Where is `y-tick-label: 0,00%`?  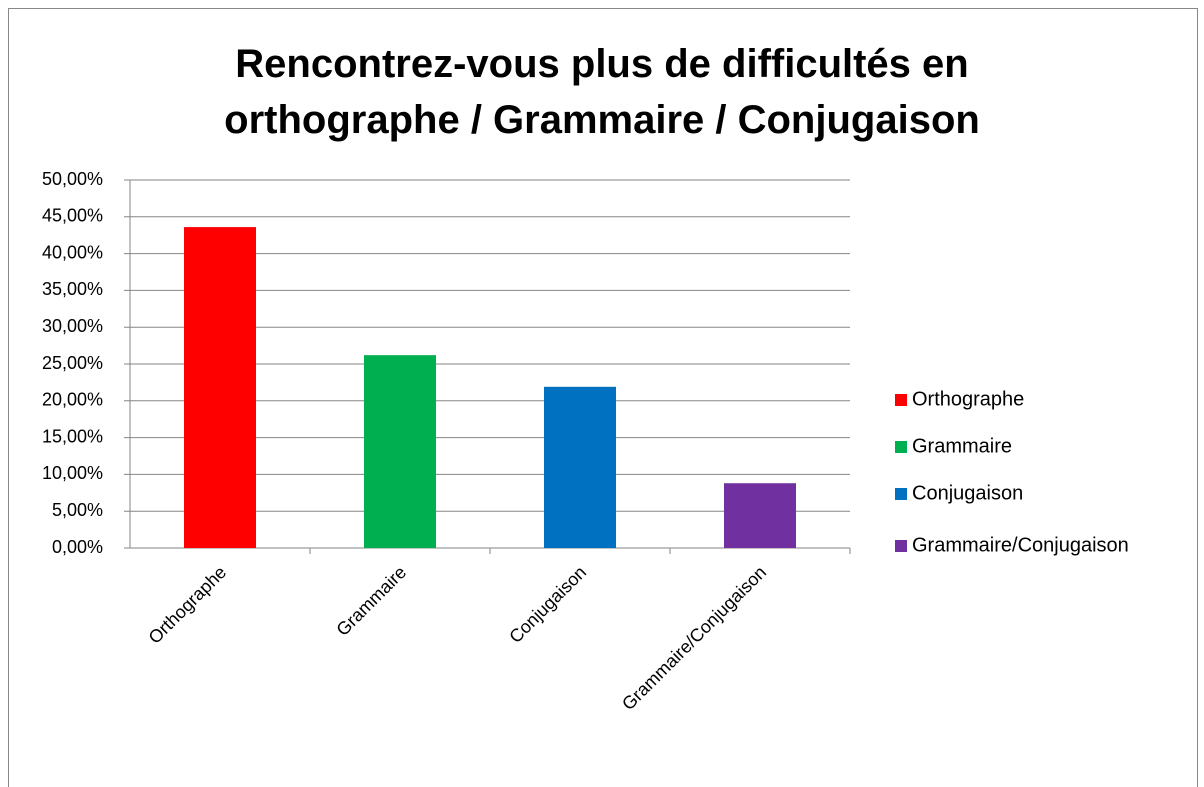
y-tick-label: 0,00% is located at coordinates (77, 547).